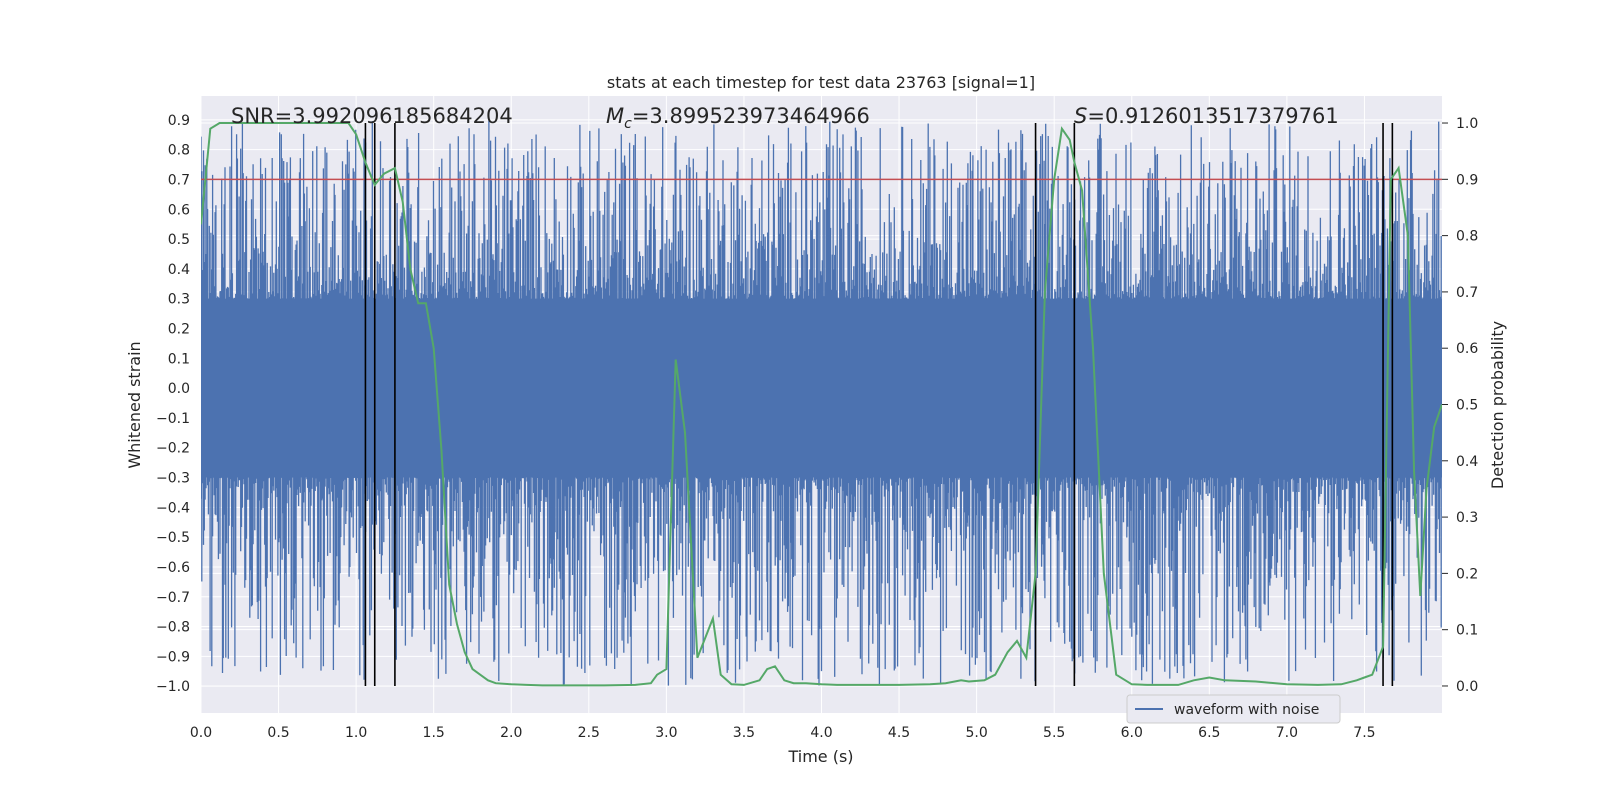 The height and width of the screenshot is (800, 1600). What do you see at coordinates (179, 240) in the screenshot?
I see `y-tick-label: 0.5` at bounding box center [179, 240].